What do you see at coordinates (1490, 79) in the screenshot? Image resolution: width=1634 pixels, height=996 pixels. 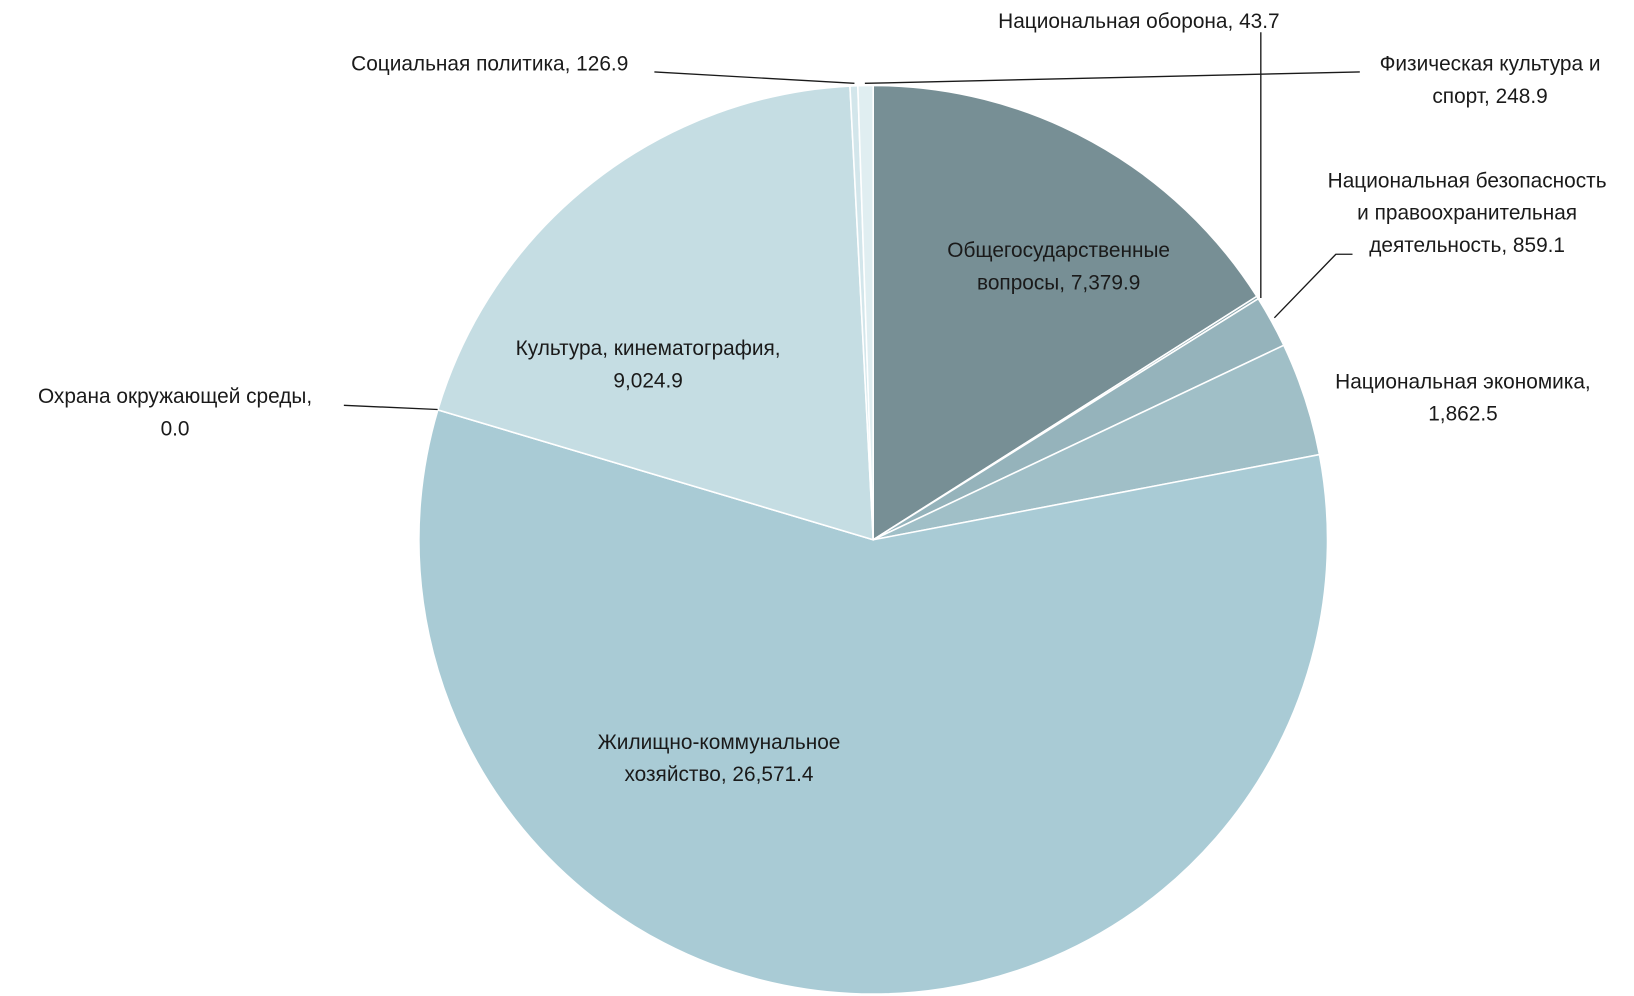 I see `data-label: Физическая культура и спорт, 248.9` at bounding box center [1490, 79].